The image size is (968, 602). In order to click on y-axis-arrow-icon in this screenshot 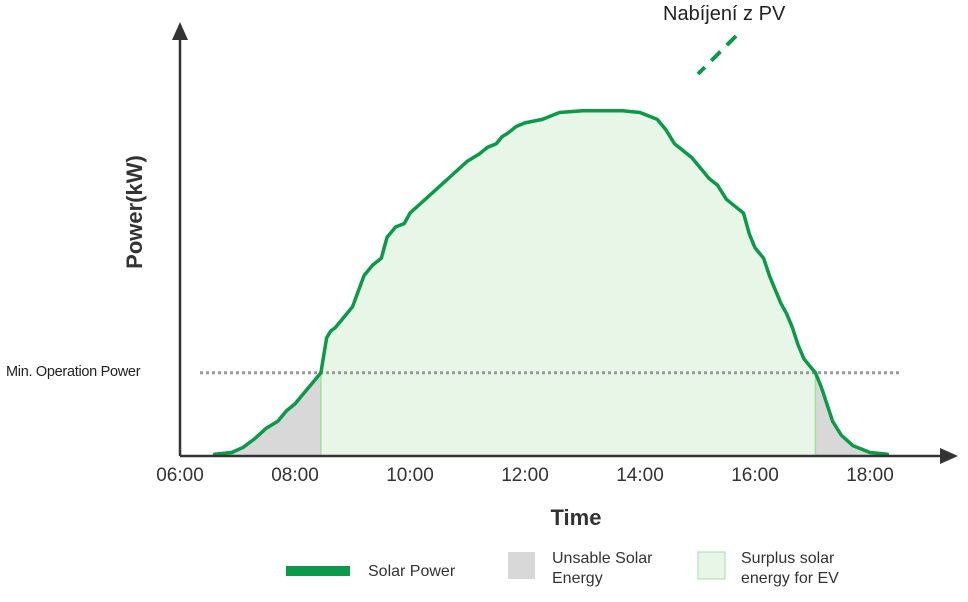, I will do `click(180, 31)`.